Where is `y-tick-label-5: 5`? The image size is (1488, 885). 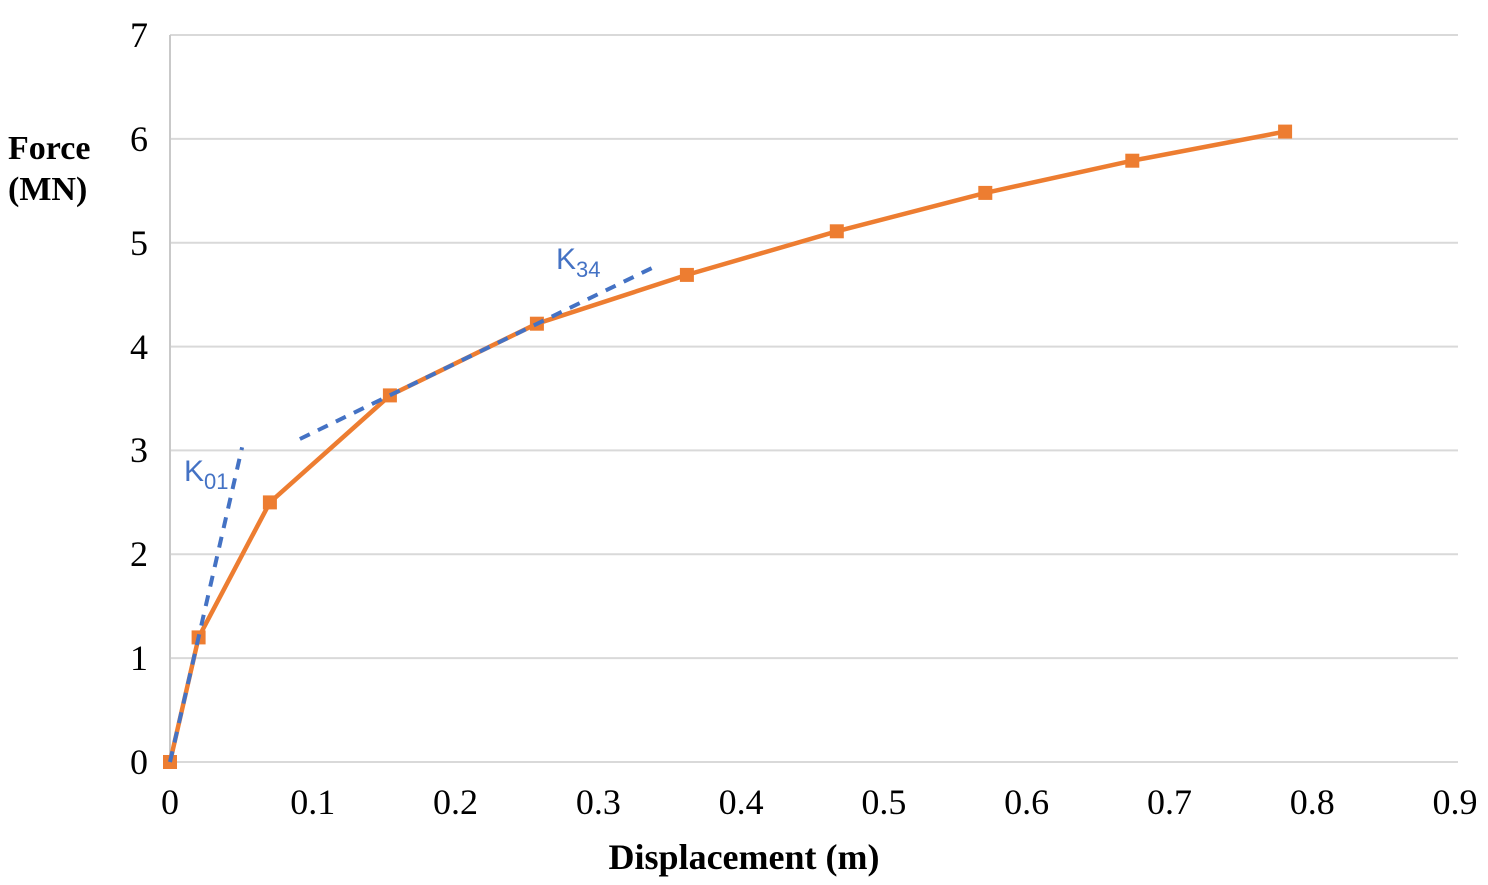 y-tick-label-5: 5 is located at coordinates (139, 242).